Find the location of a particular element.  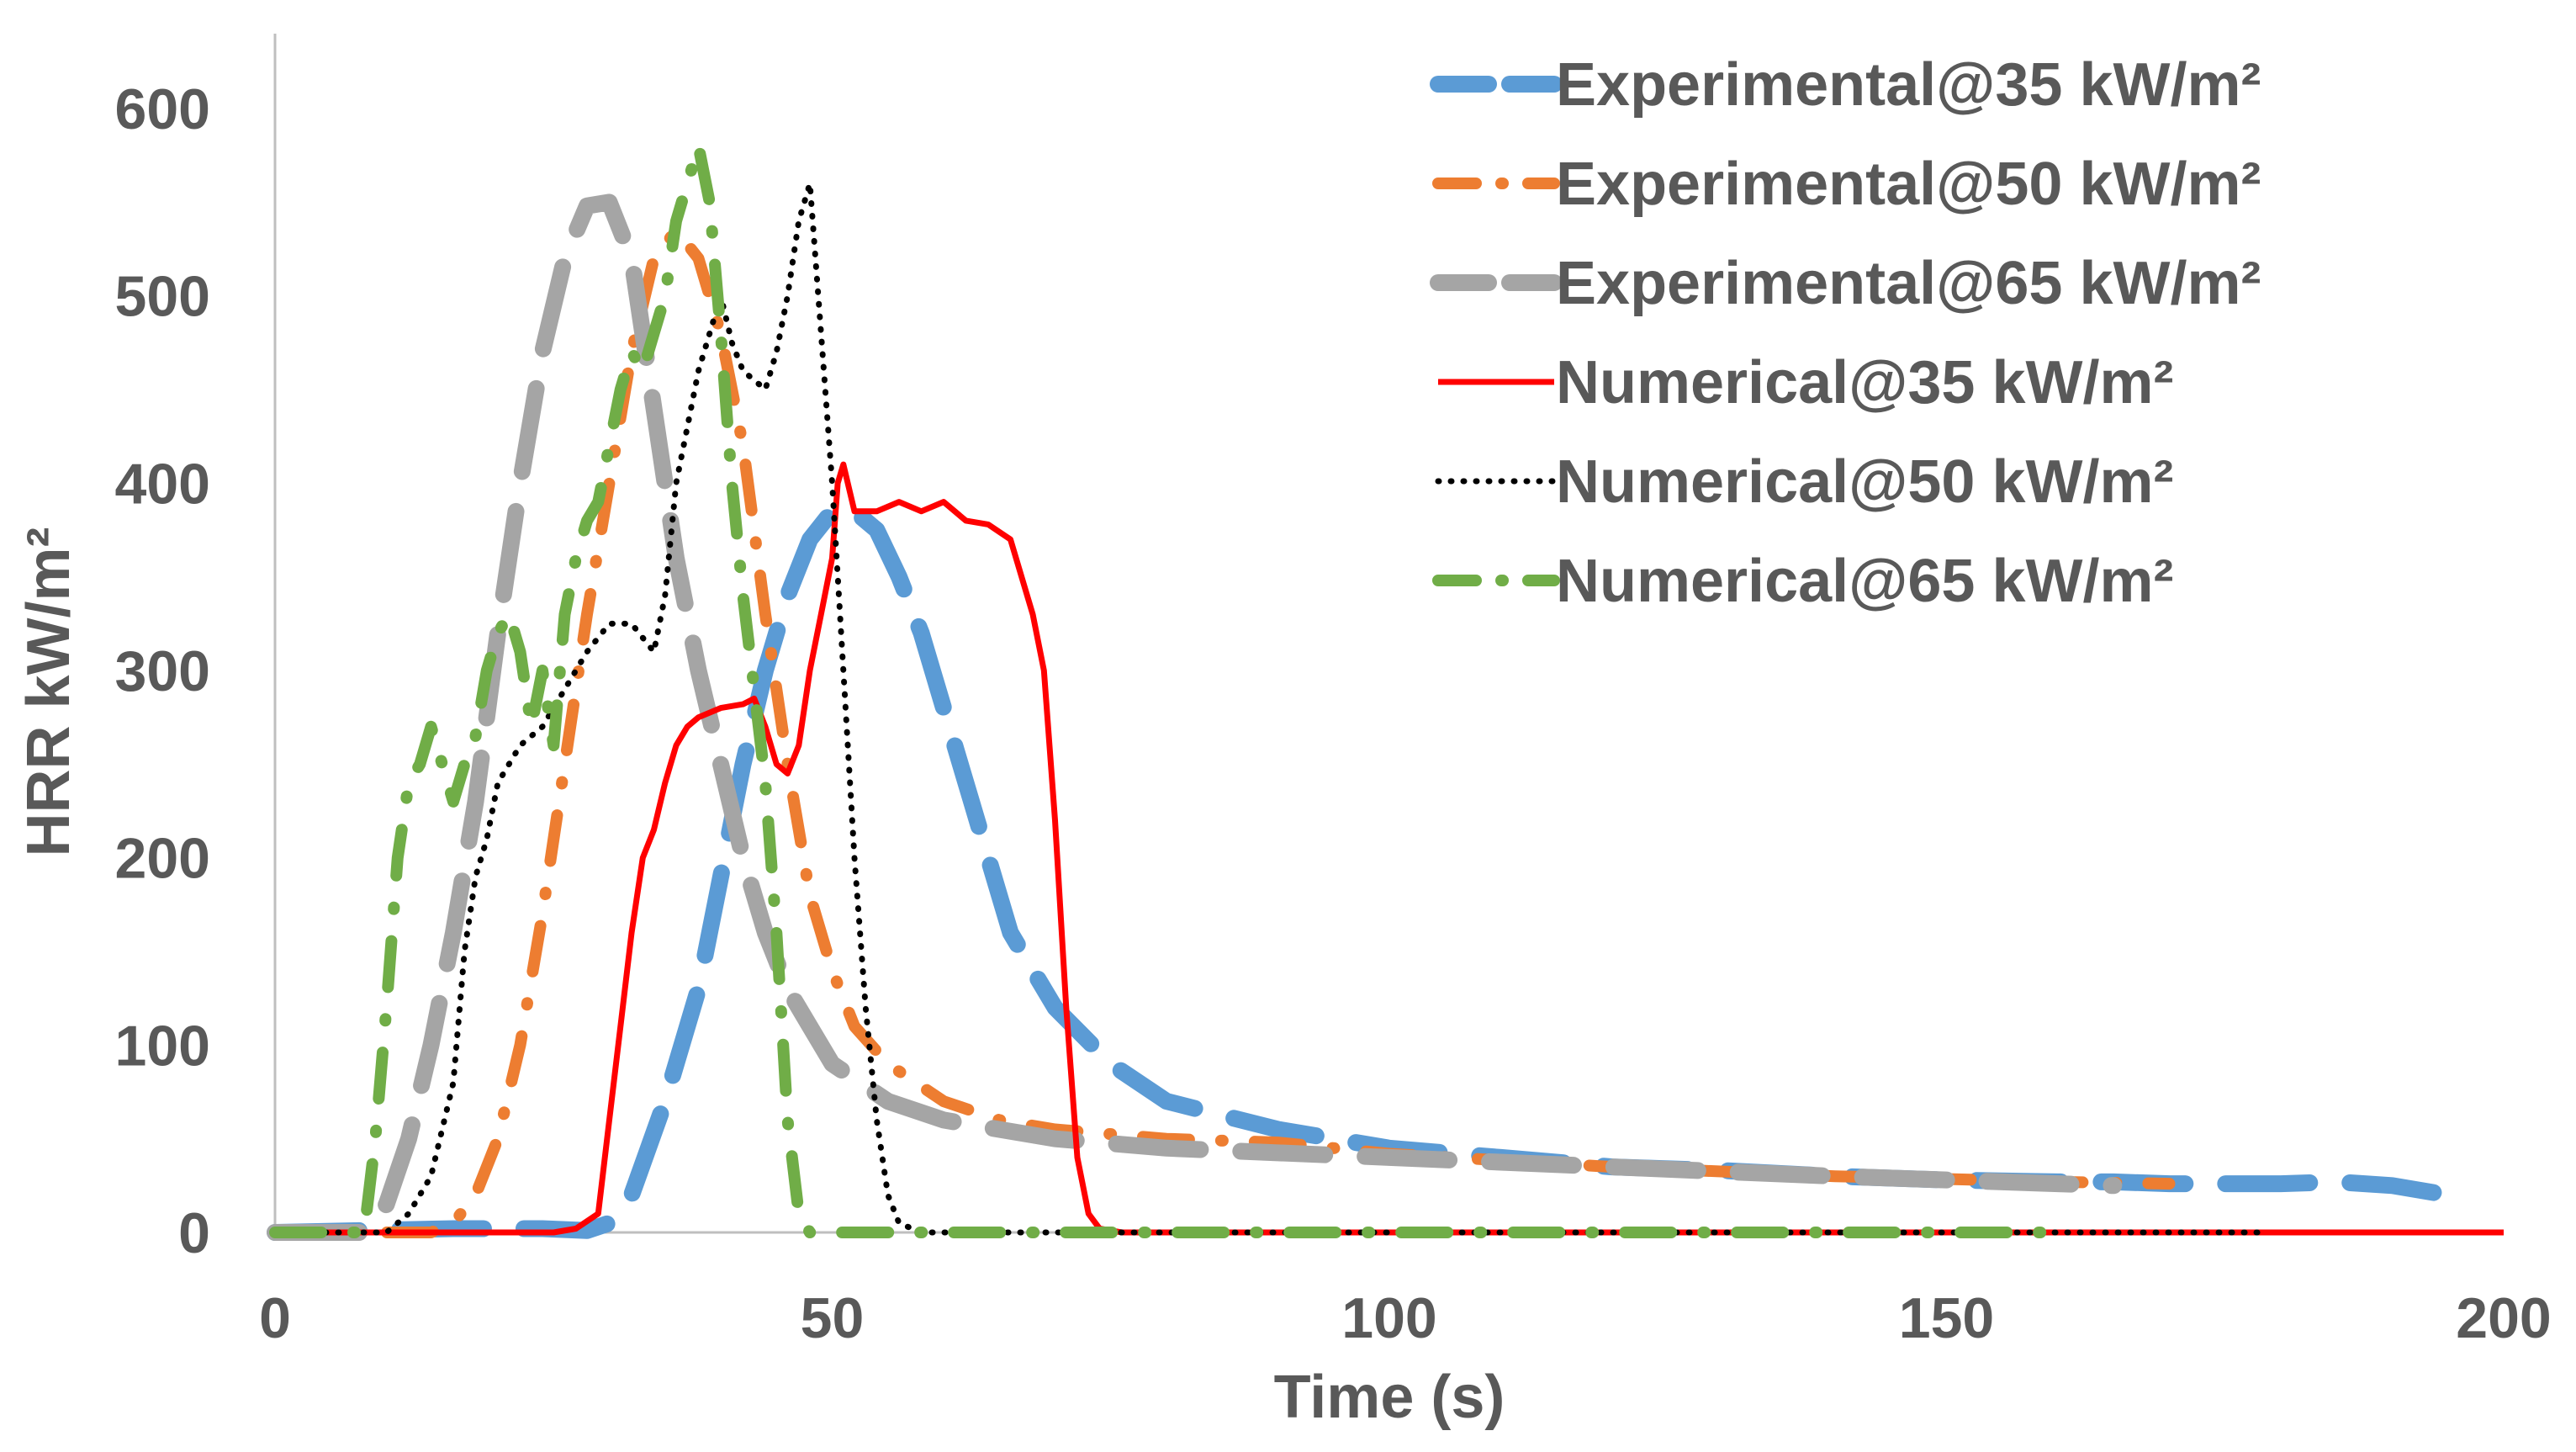

legend-label: Numerical@50 kW/m² is located at coordinates (1864, 482).